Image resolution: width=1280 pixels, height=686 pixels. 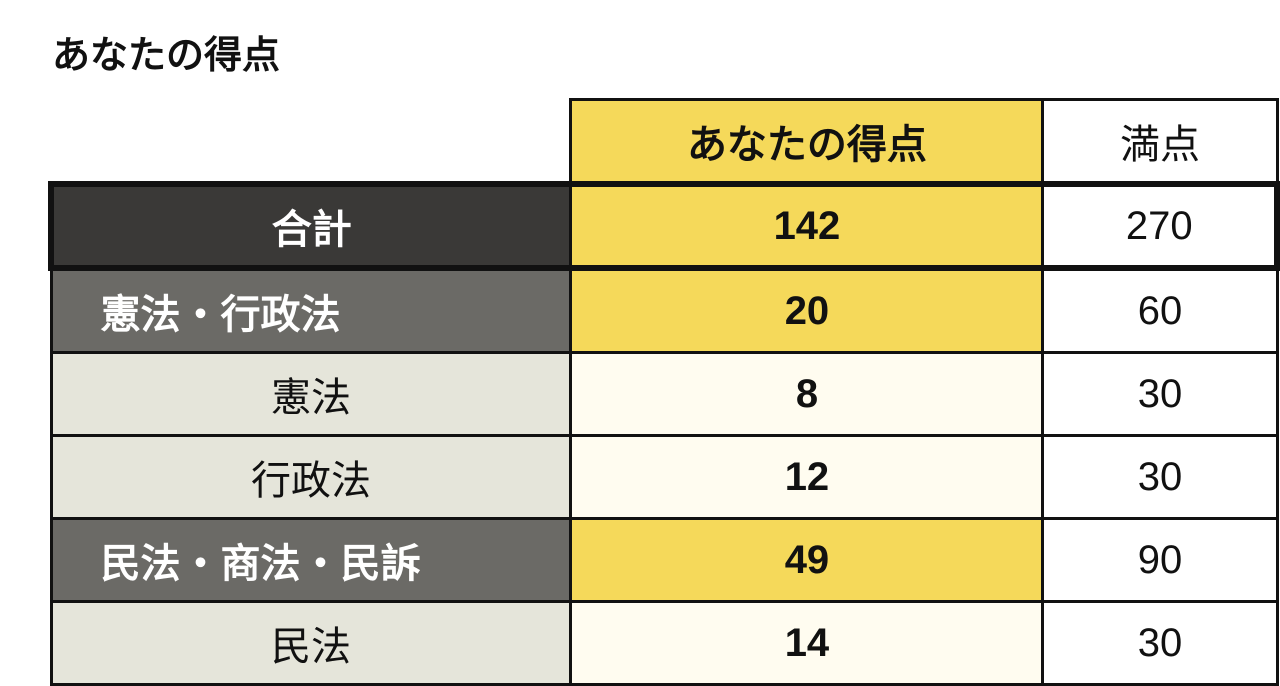 What do you see at coordinates (1160, 310) in the screenshot?
I see `row-max: 60` at bounding box center [1160, 310].